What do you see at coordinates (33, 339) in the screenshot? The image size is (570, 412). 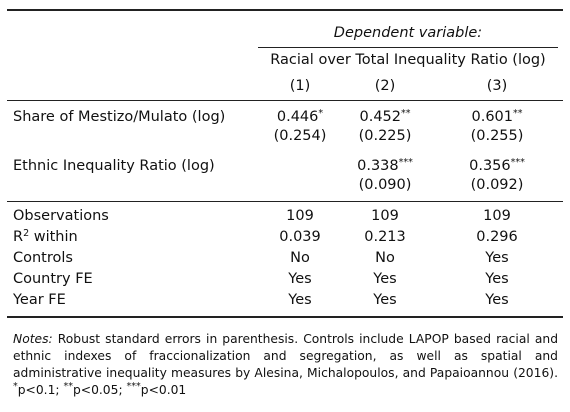 I see `notes-prefix: Notes:` at bounding box center [33, 339].